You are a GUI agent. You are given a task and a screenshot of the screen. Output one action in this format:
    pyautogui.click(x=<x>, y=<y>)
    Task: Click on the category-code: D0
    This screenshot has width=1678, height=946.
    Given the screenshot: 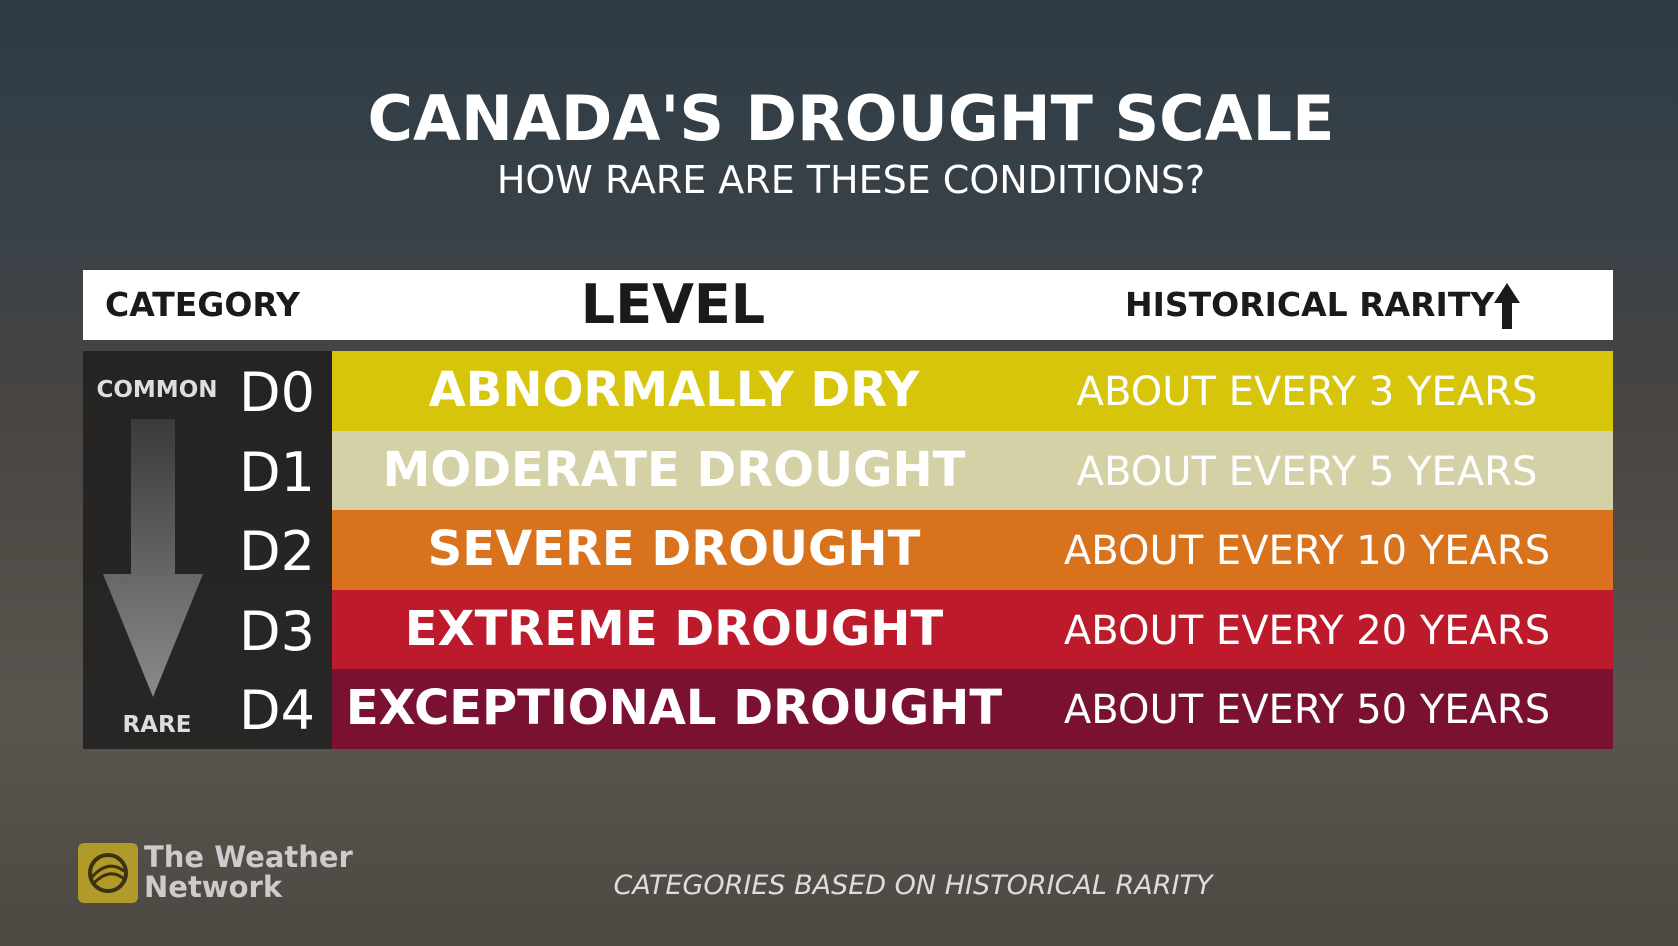 What is the action you would take?
    pyautogui.click(x=277, y=392)
    